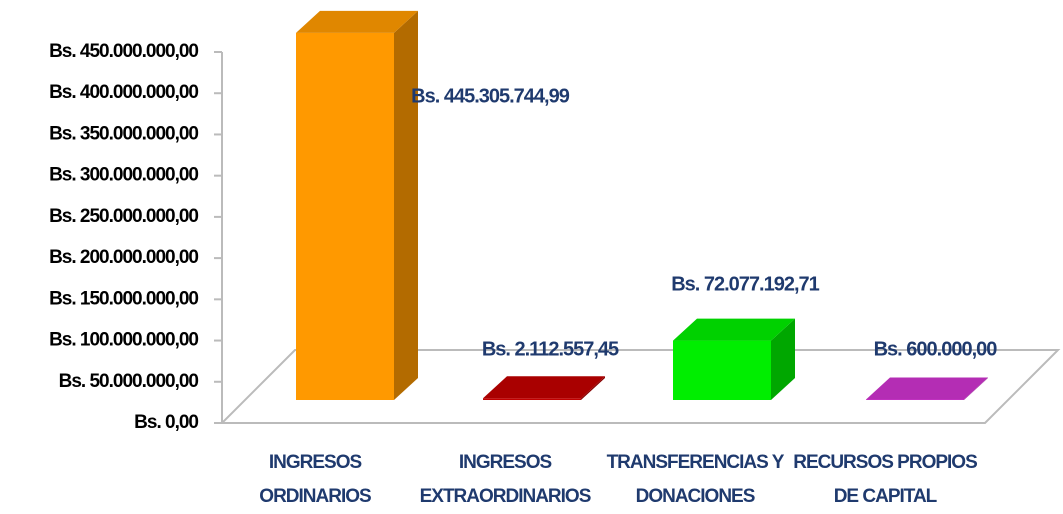 This screenshot has width=1063, height=514. I want to click on x-tick-label: INGRESOS ORDINARIOS, so click(315, 480).